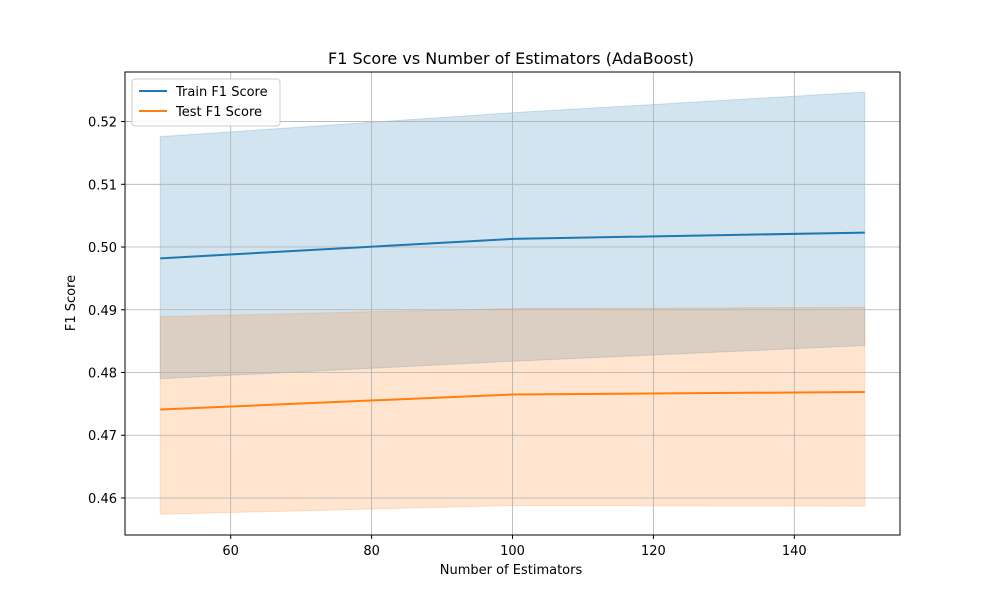  Describe the element at coordinates (230, 551) in the screenshot. I see `x-tick-label: 60` at that location.